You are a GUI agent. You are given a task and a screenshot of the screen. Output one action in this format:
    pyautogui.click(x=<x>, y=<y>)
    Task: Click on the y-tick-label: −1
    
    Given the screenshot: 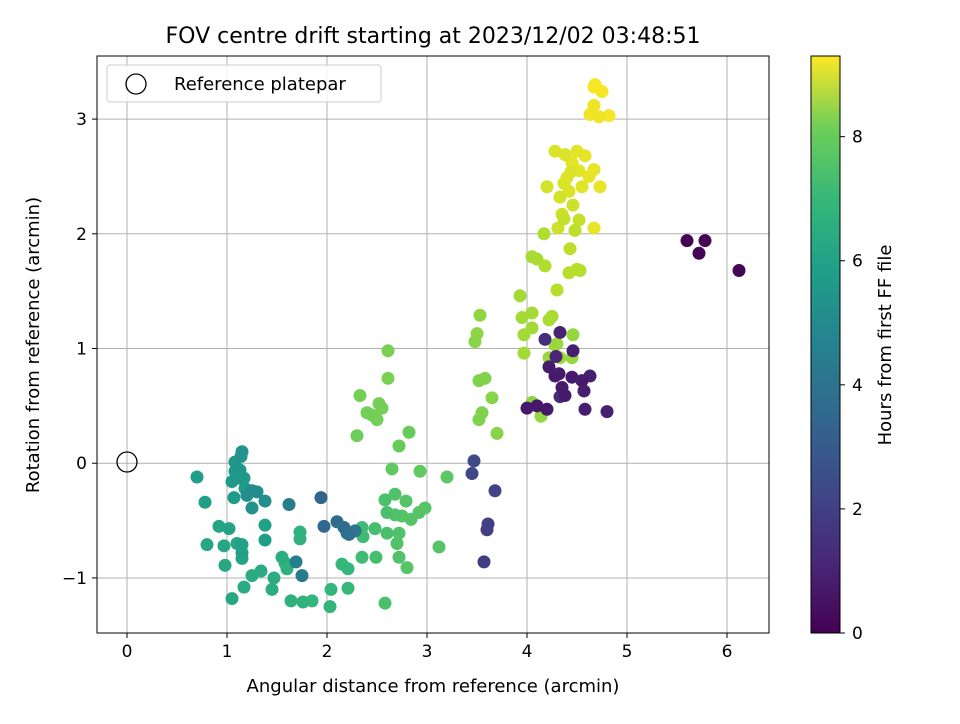 What is the action you would take?
    pyautogui.click(x=74, y=579)
    